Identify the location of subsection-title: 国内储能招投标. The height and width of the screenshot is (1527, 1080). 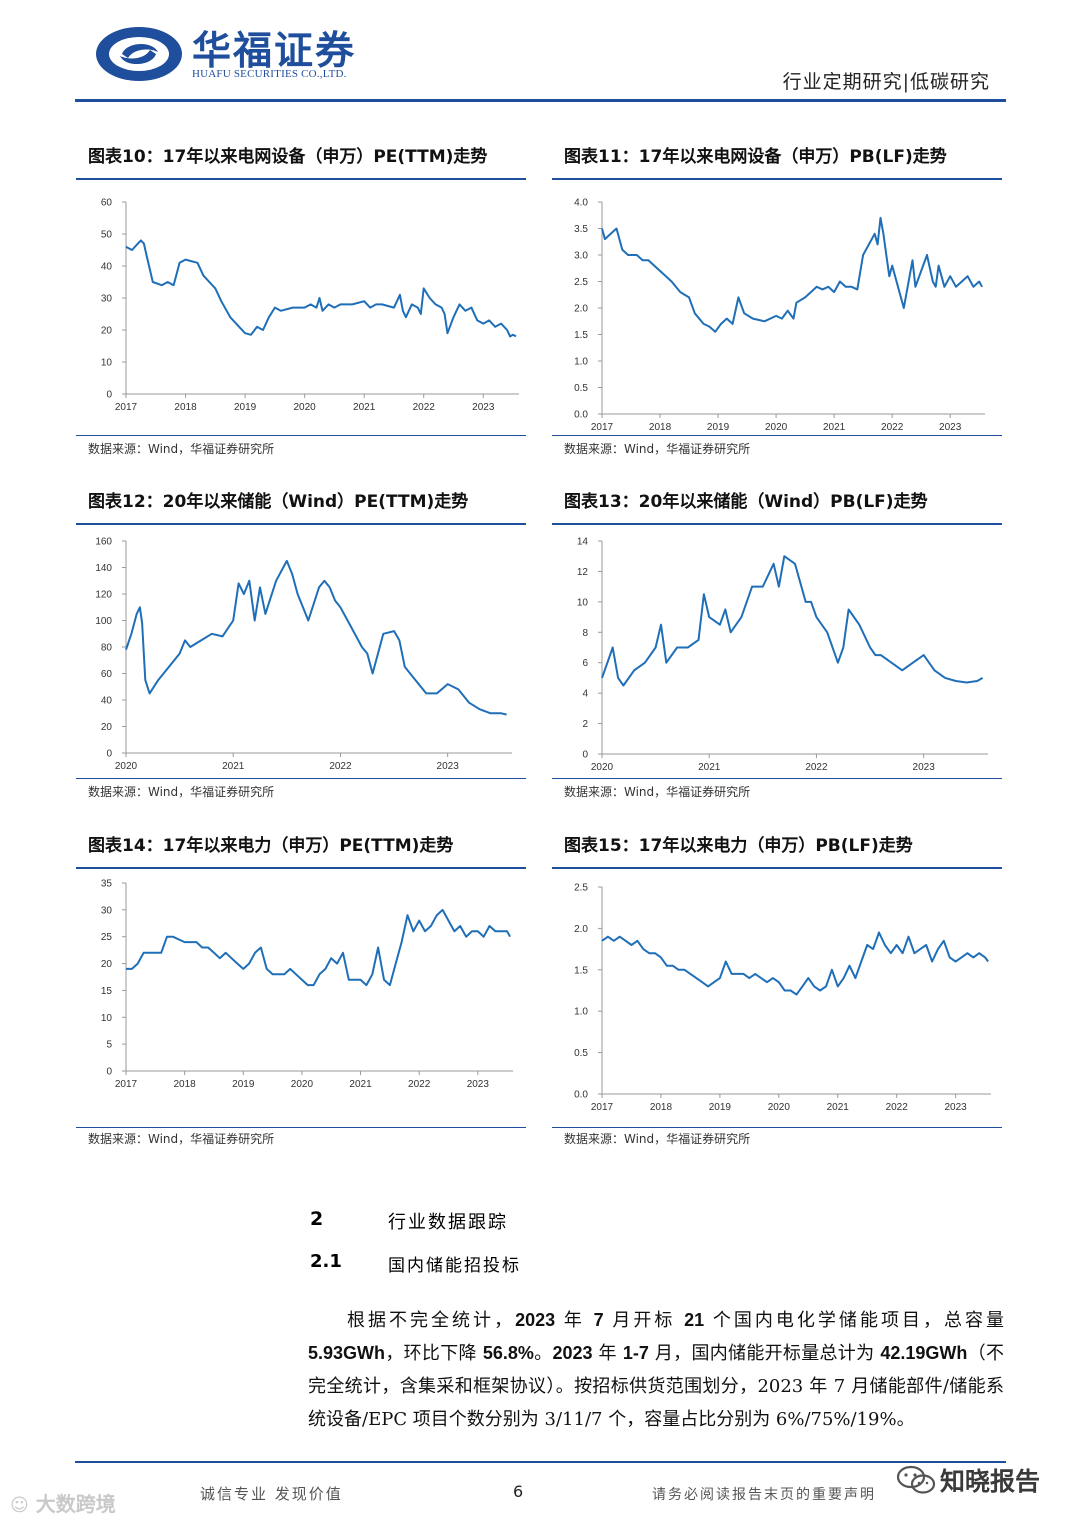
(454, 1266).